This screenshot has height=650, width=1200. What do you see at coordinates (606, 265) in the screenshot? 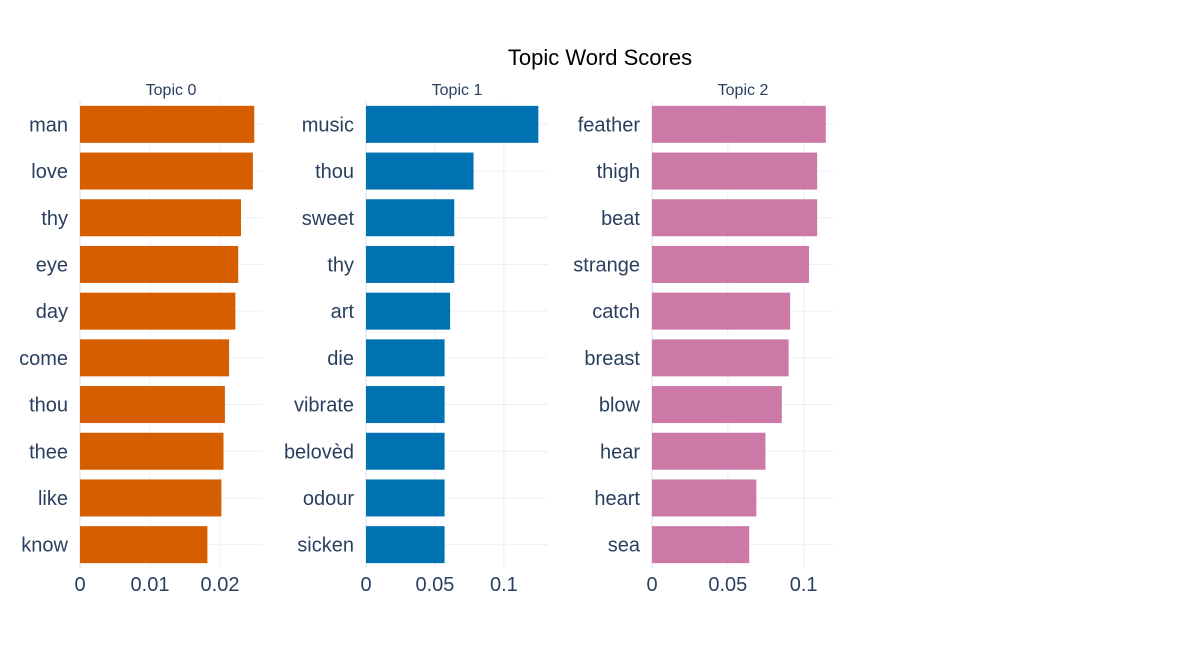
I see `category-label: strange` at bounding box center [606, 265].